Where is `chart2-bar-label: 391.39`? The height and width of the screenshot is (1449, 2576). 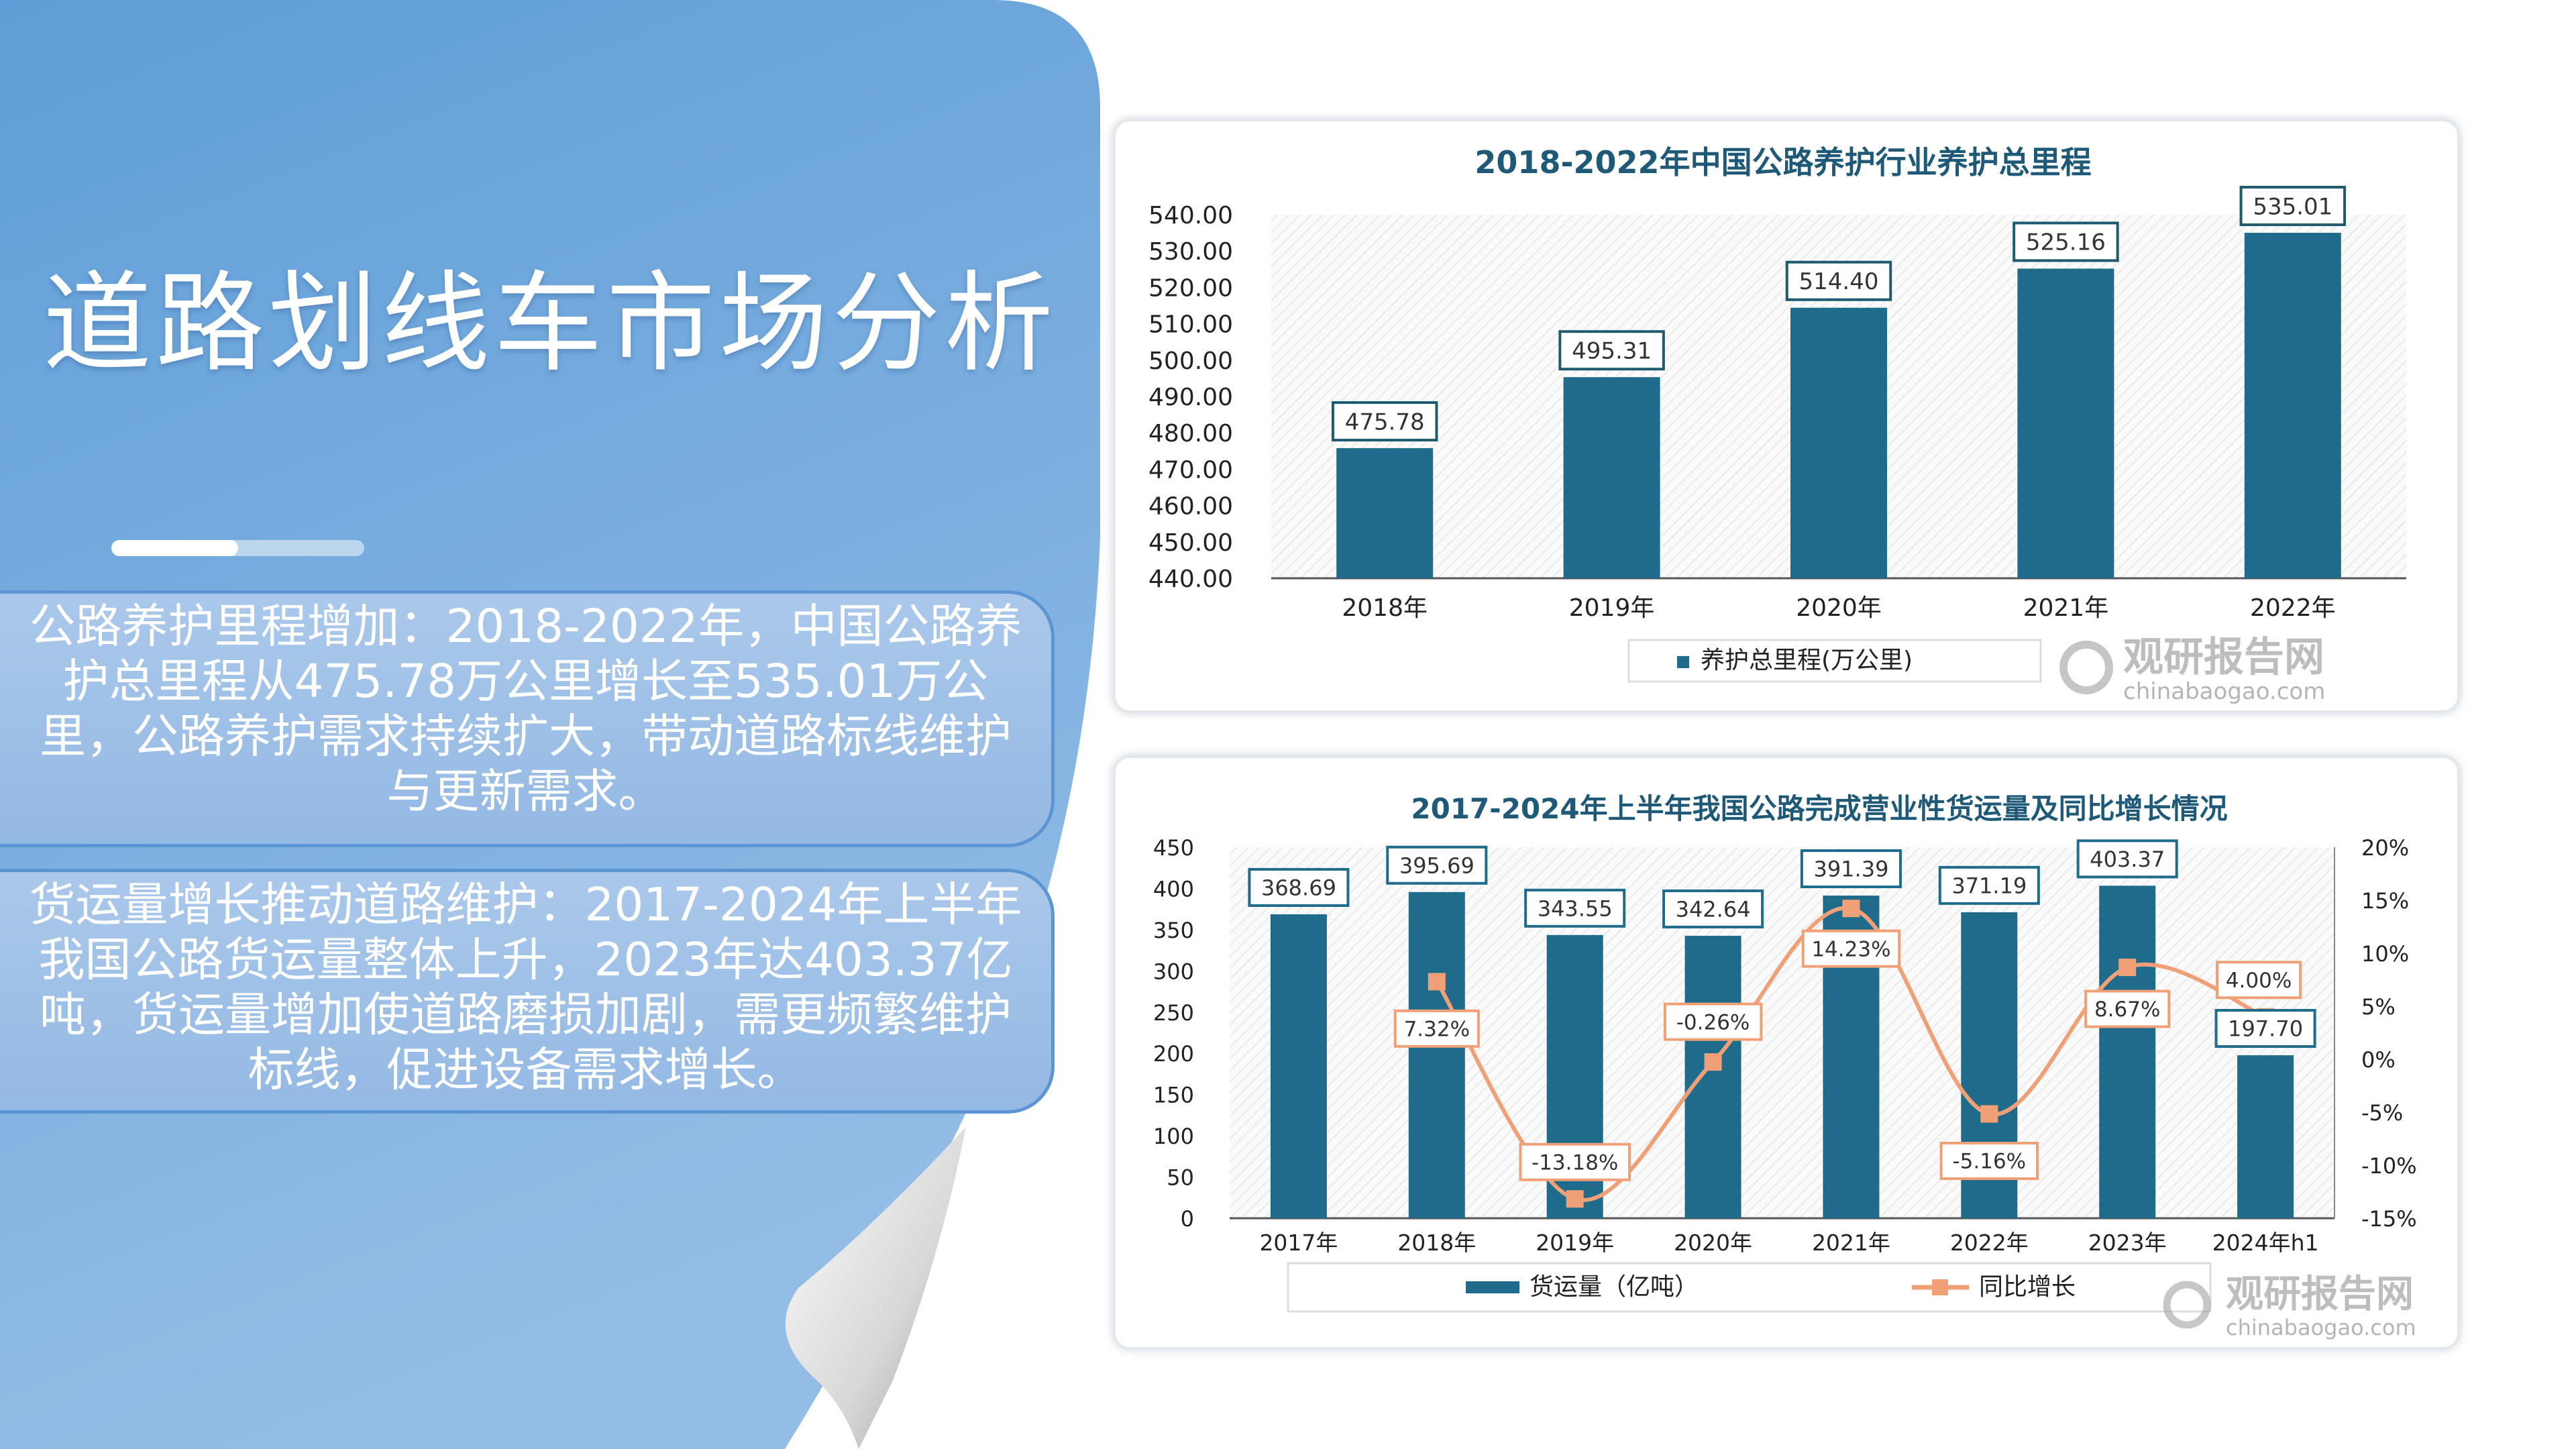 chart2-bar-label: 391.39 is located at coordinates (1850, 869).